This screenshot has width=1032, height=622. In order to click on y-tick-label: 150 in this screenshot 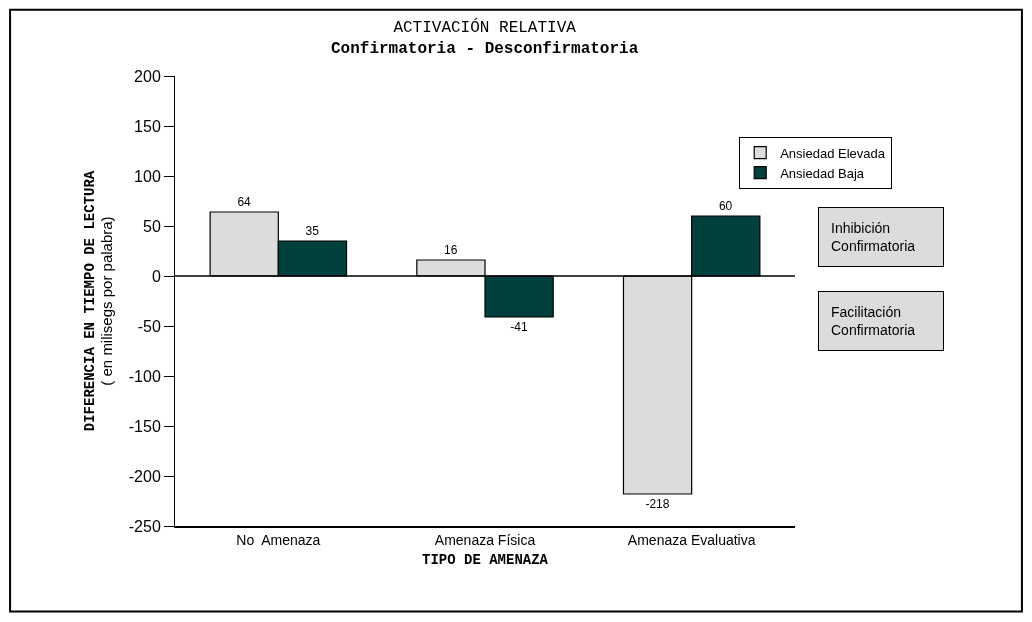, I will do `click(147, 126)`.